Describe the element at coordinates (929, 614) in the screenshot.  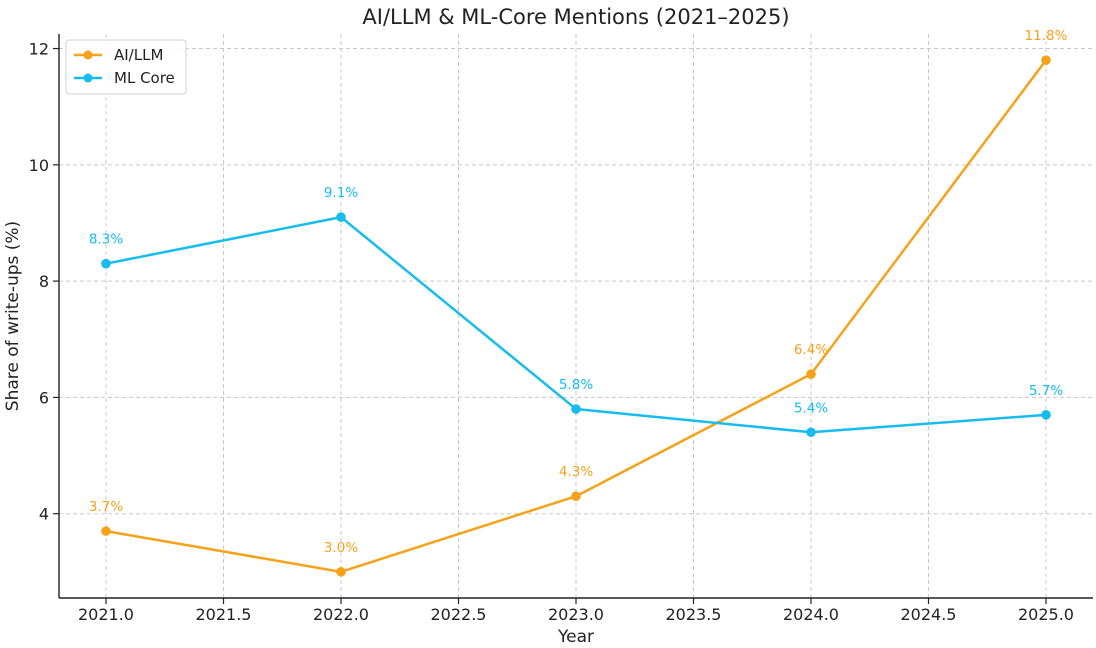
I see `x-tick-label: 2024.5` at that location.